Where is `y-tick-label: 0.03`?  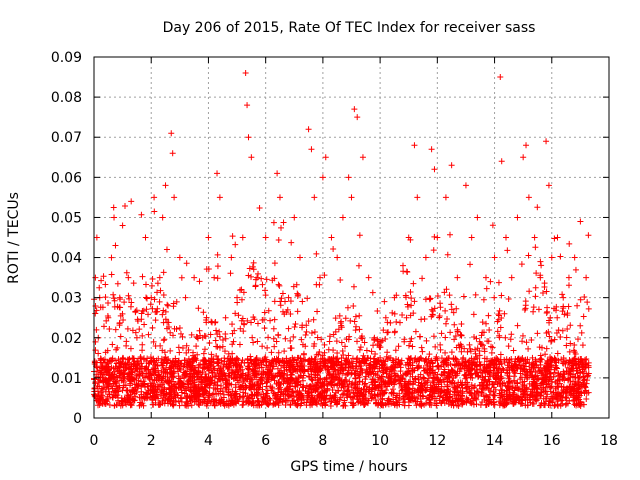
y-tick-label: 0.03 is located at coordinates (66, 299).